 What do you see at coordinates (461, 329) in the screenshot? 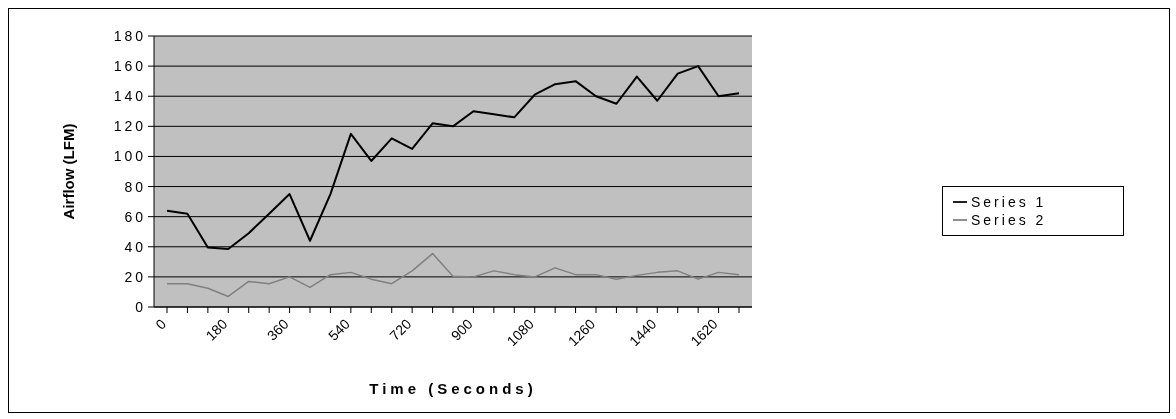
I see `x-tick-label: 900` at bounding box center [461, 329].